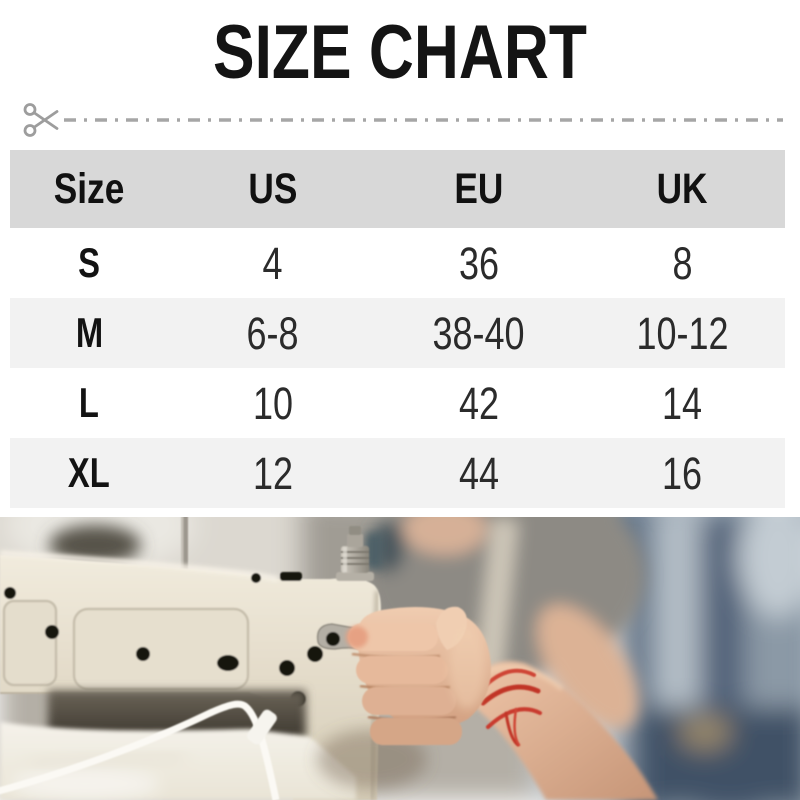 Image resolution: width=800 pixels, height=800 pixels. Describe the element at coordinates (497, 596) in the screenshot. I see `apron-strap` at that location.